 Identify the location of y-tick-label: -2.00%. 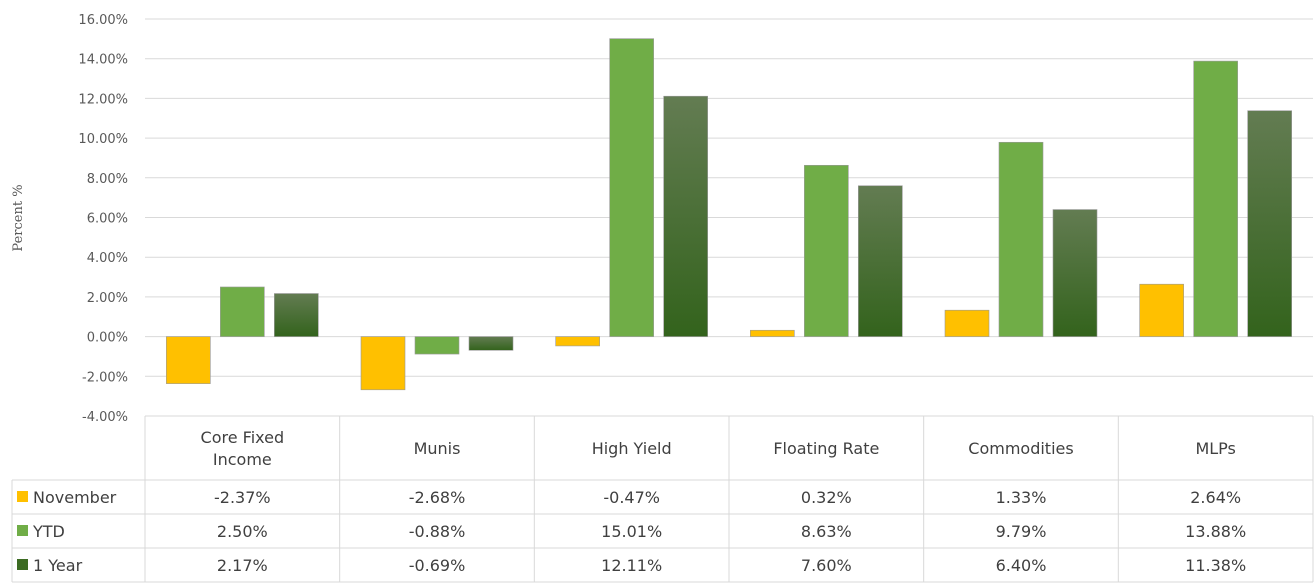
(105, 377).